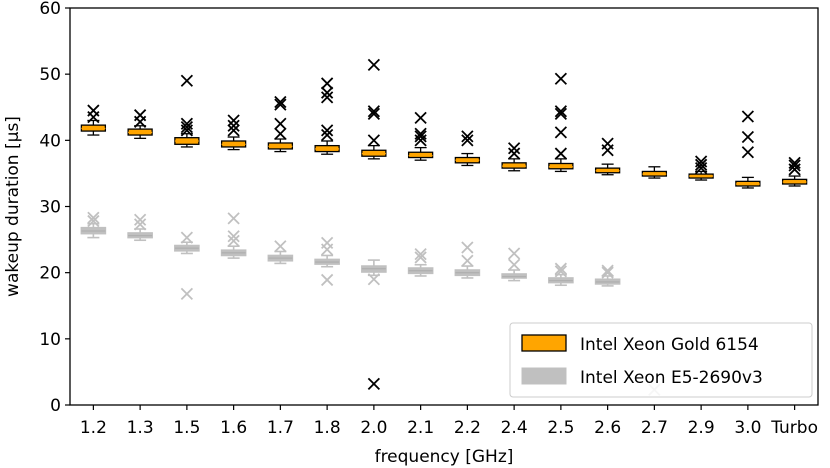  I want to click on flier-1-1.3-0, so click(140, 224).